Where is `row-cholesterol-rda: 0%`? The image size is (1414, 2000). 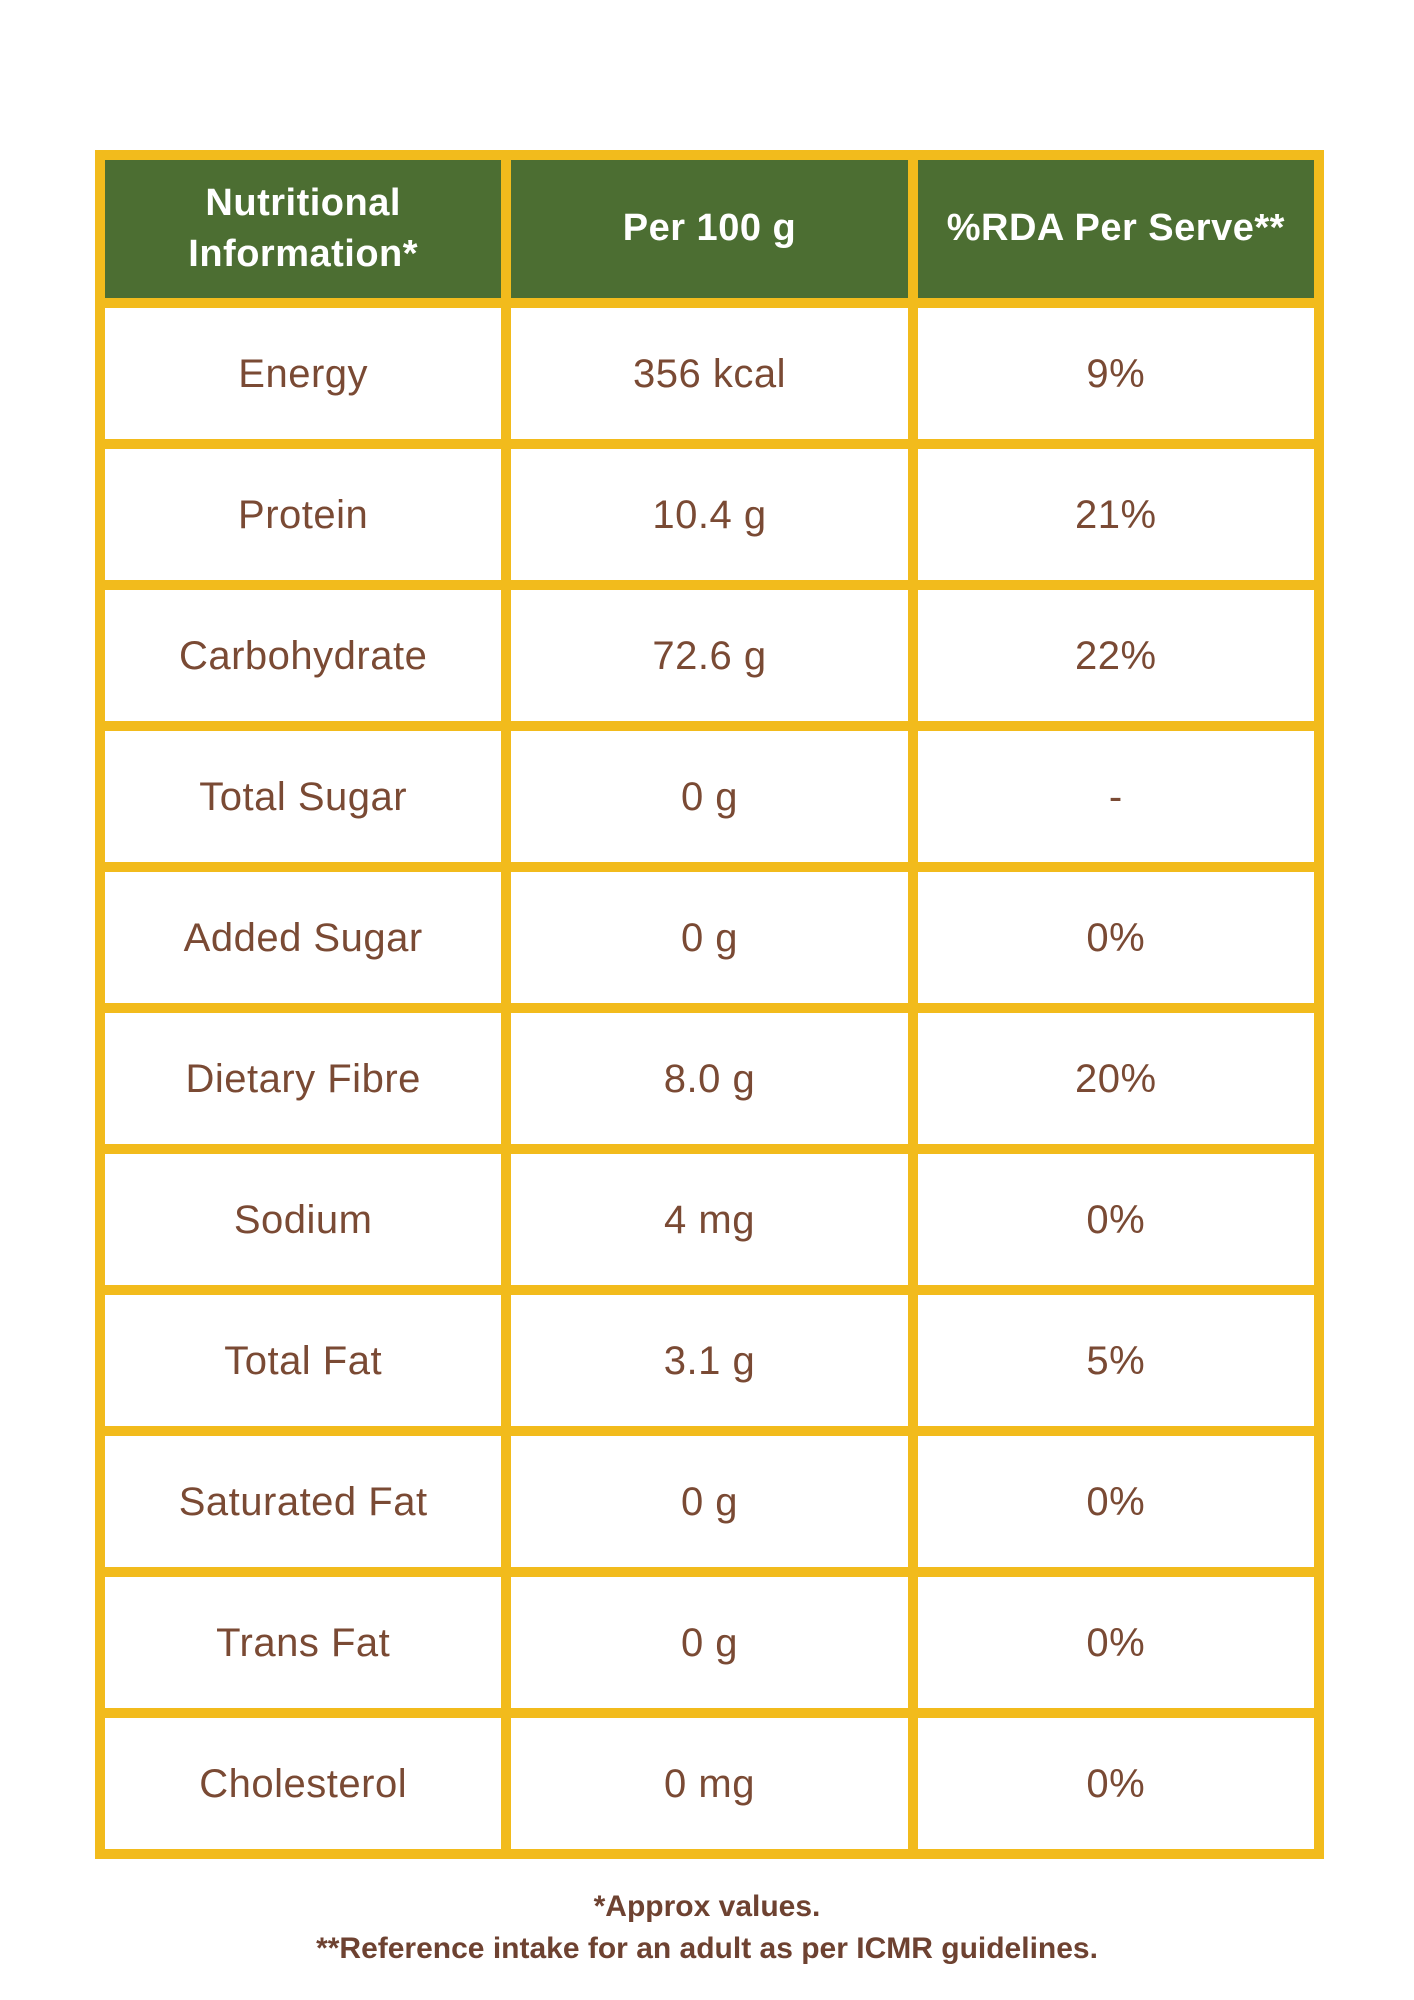 row-cholesterol-rda: 0% is located at coordinates (1115, 1783).